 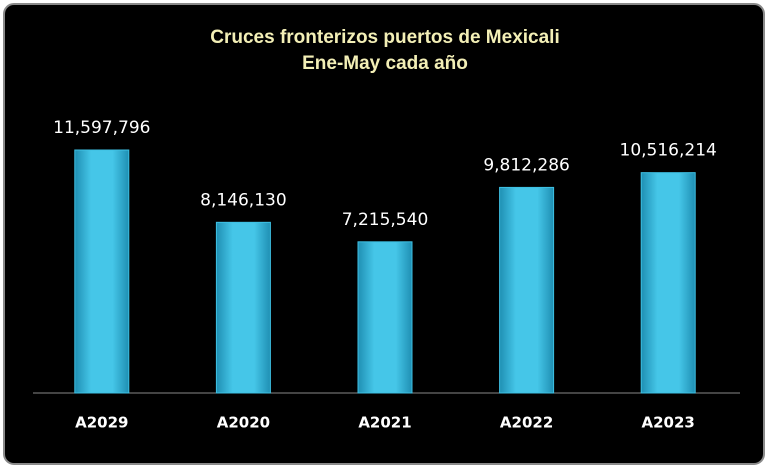 I want to click on x-tick-label: A2029, so click(x=101, y=423).